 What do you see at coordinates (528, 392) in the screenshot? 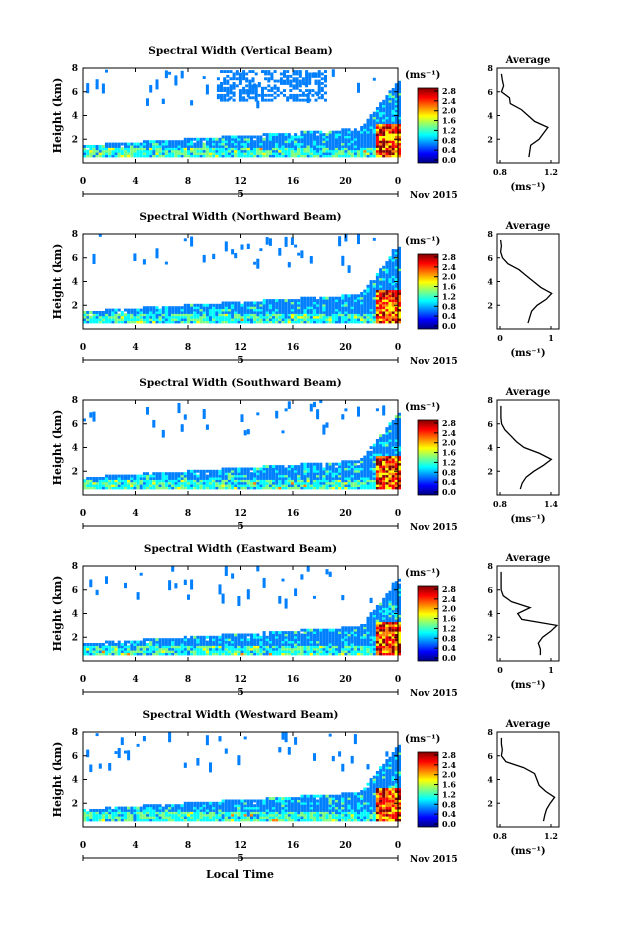
I see `avg-title: Average` at bounding box center [528, 392].